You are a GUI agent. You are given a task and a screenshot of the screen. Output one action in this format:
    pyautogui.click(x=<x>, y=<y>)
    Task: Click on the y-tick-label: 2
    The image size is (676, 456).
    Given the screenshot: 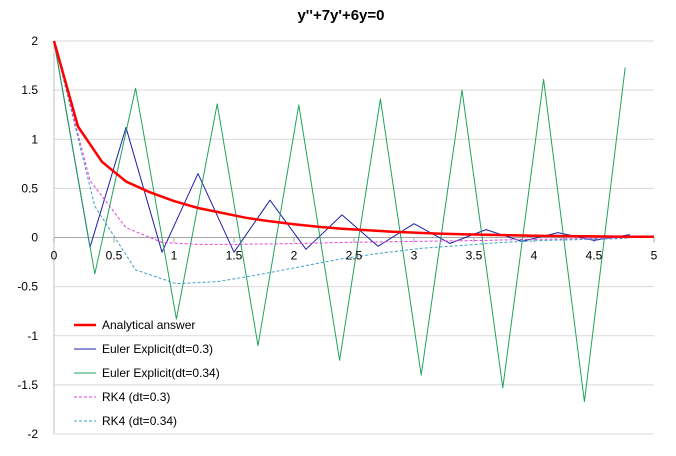 What is the action you would take?
    pyautogui.click(x=34, y=41)
    